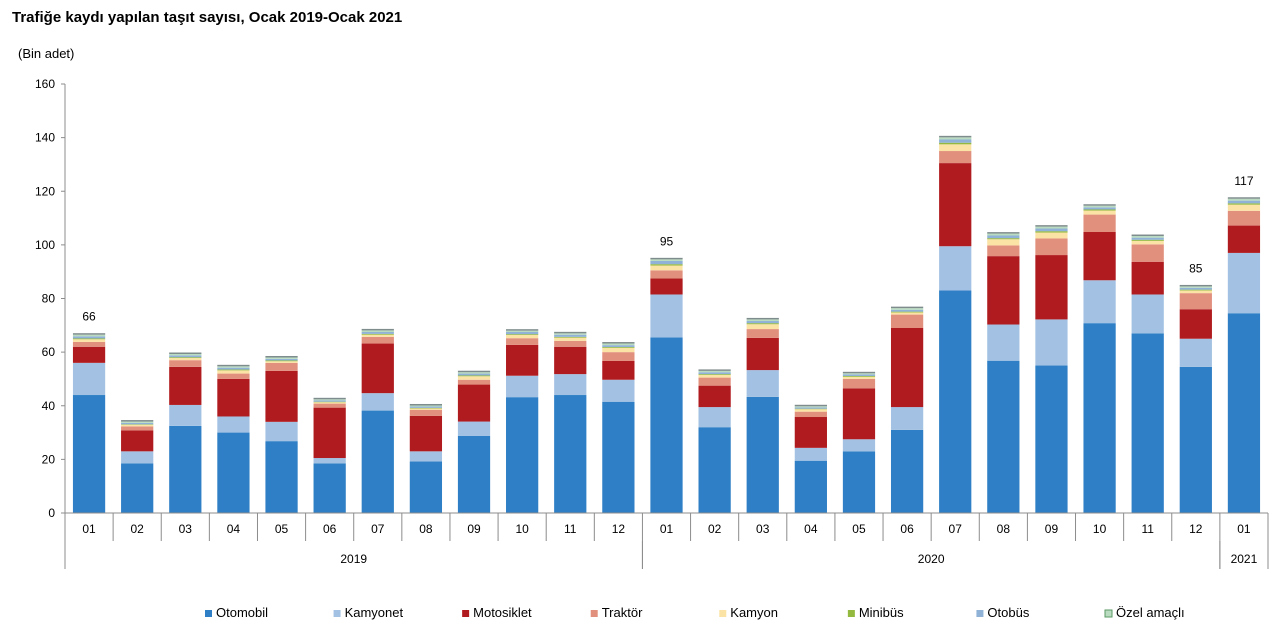  Describe the element at coordinates (45, 191) in the screenshot. I see `y-tick-label: 120` at that location.